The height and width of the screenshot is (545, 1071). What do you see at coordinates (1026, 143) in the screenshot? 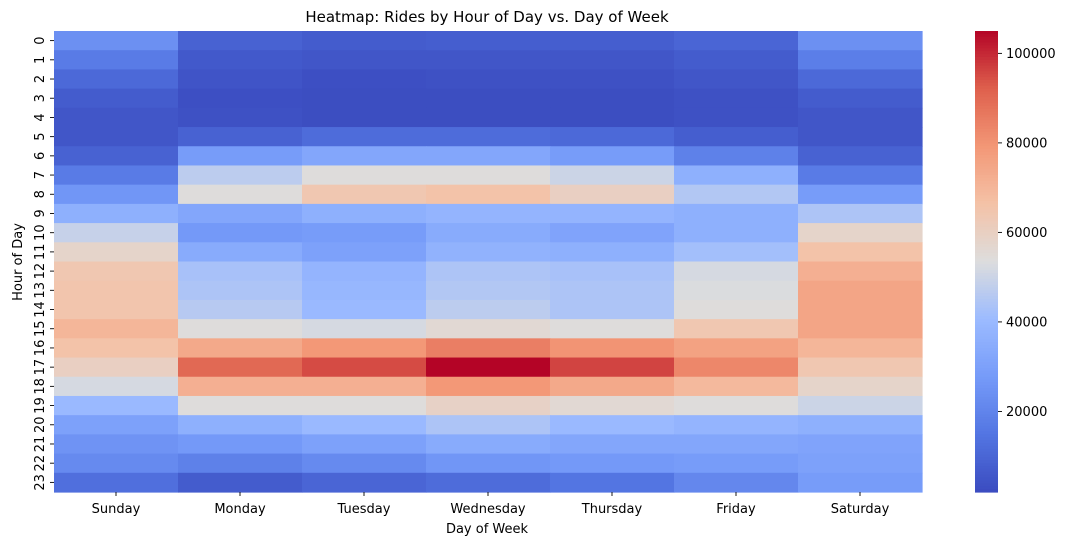
I see `colorbar-tick-label: 80000` at bounding box center [1026, 143].